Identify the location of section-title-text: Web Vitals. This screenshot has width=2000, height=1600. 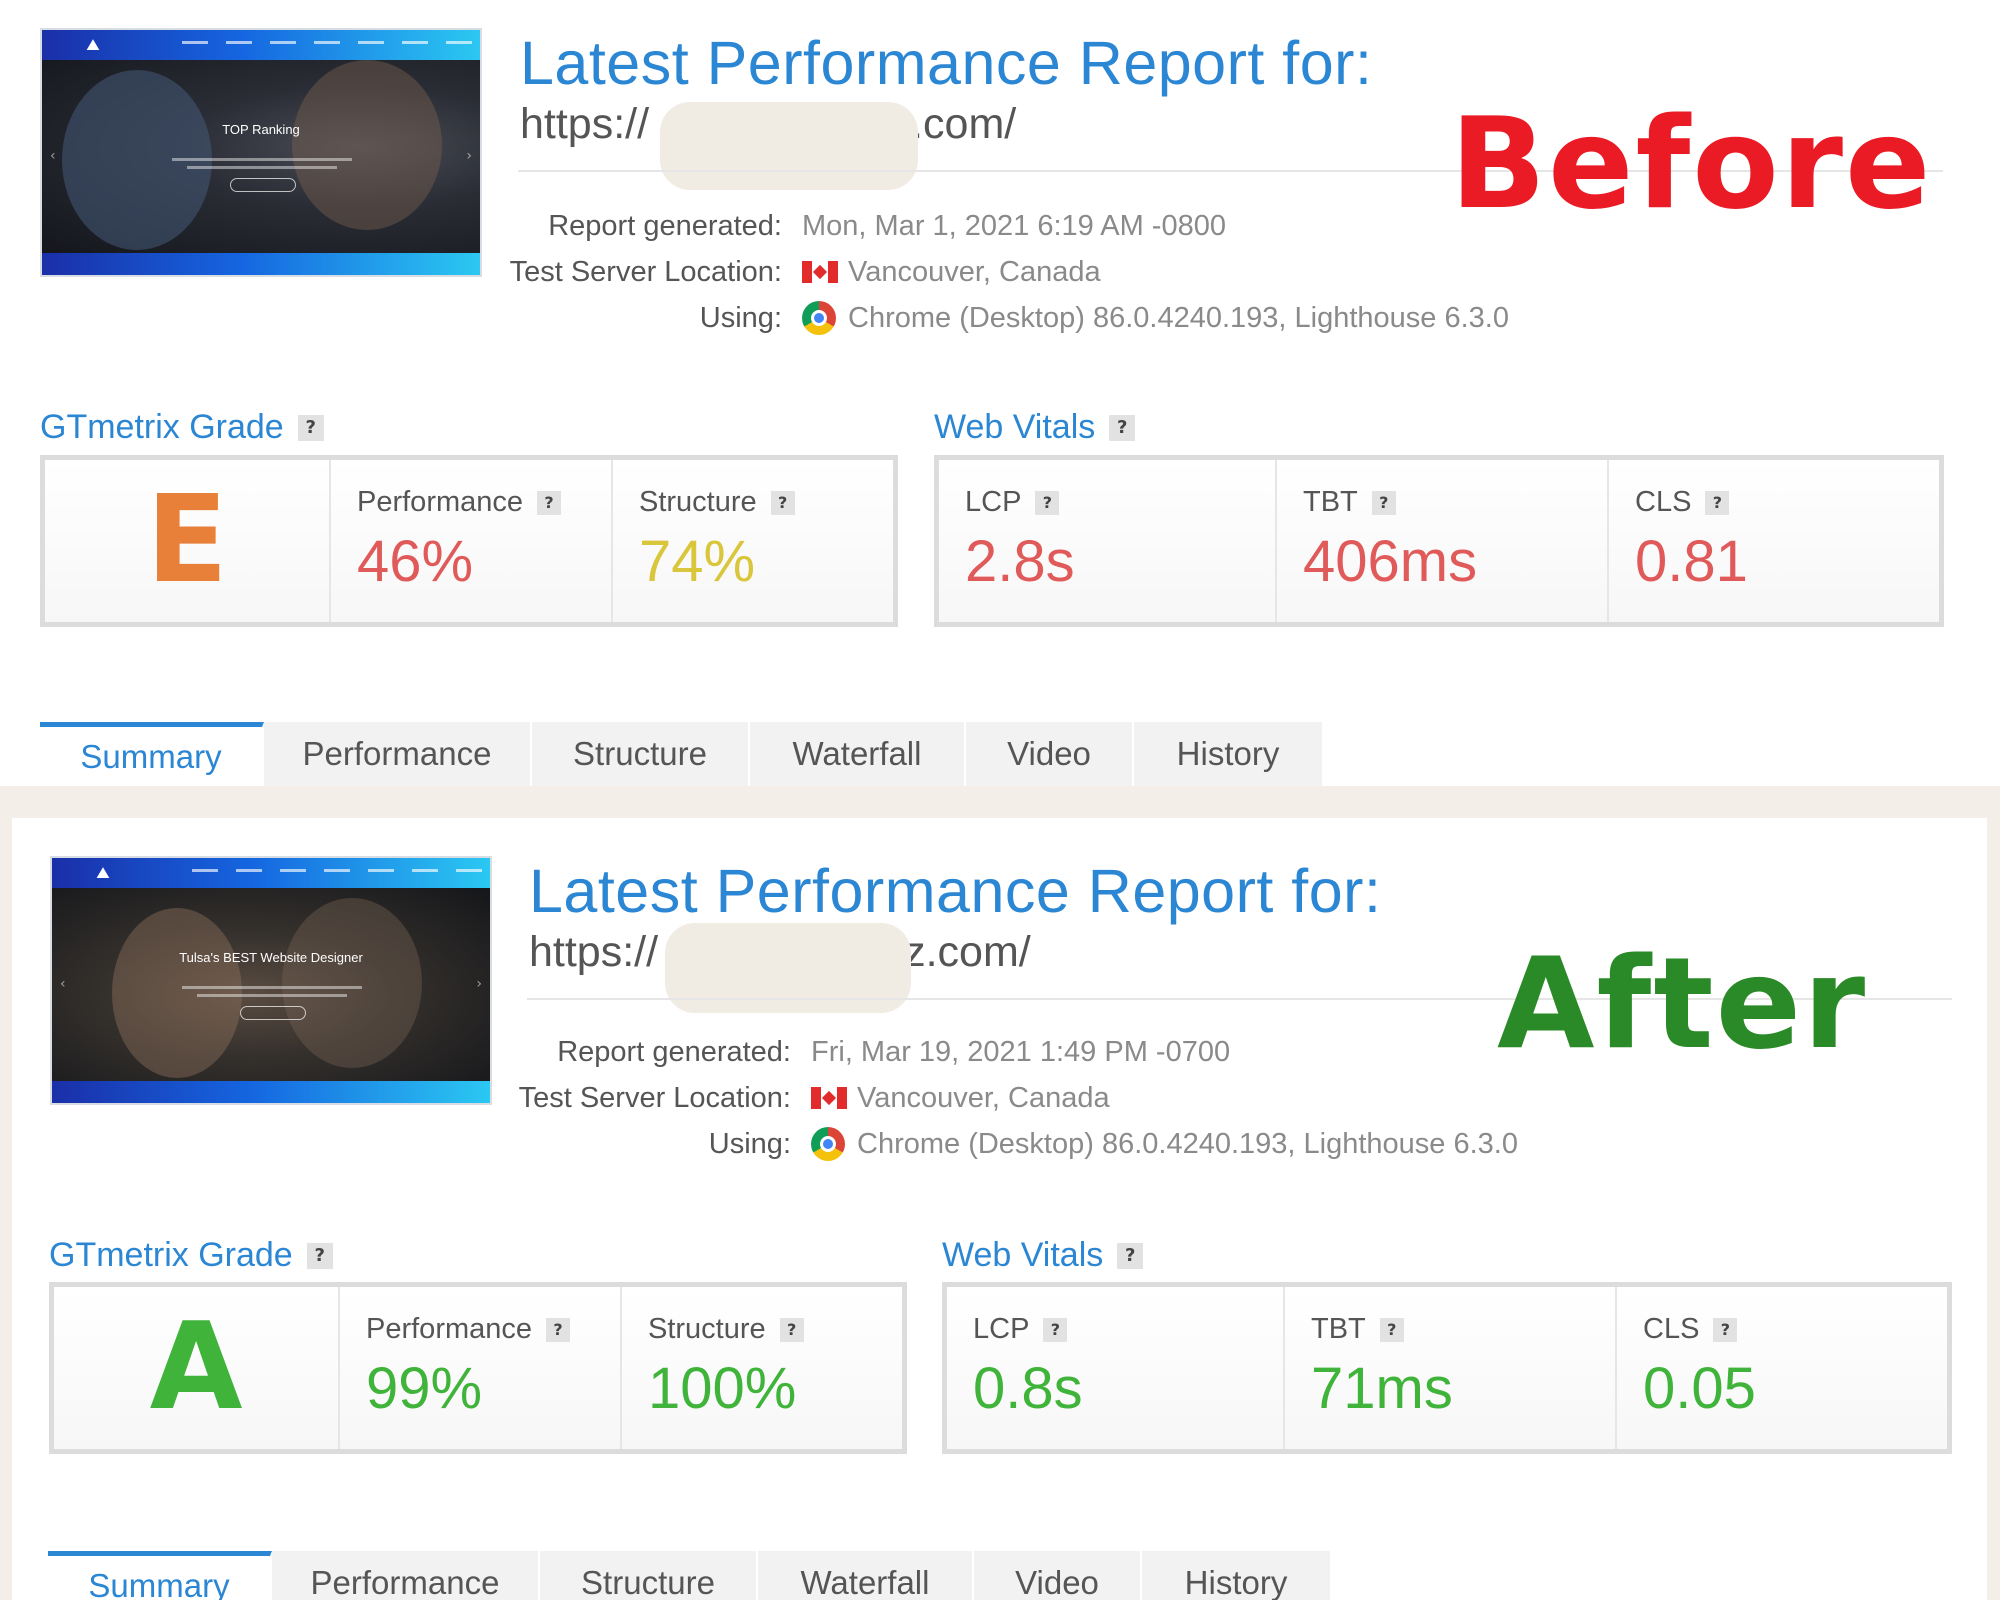
(1023, 1255).